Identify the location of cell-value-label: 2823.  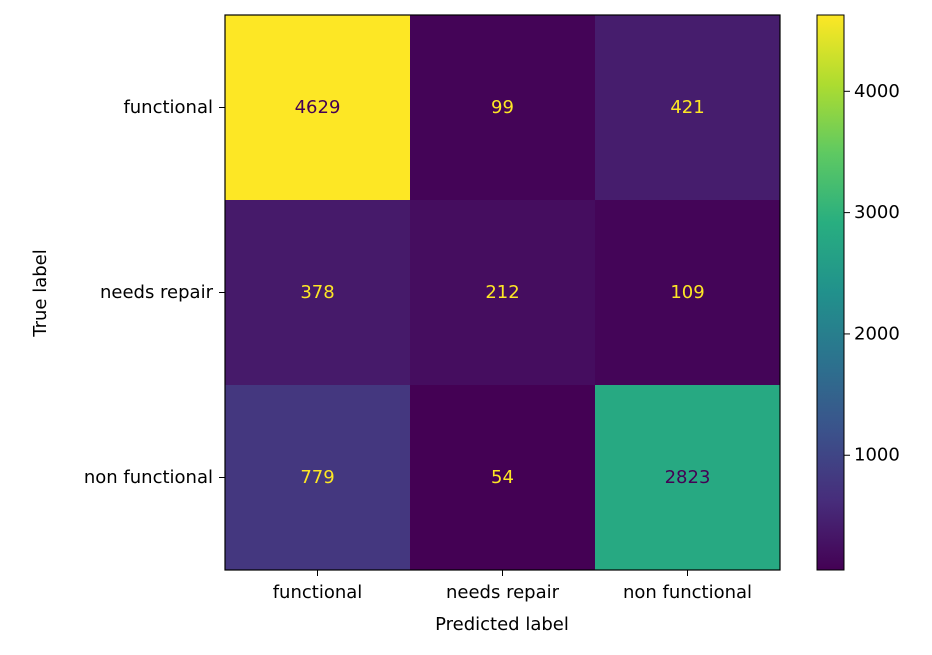
(688, 477).